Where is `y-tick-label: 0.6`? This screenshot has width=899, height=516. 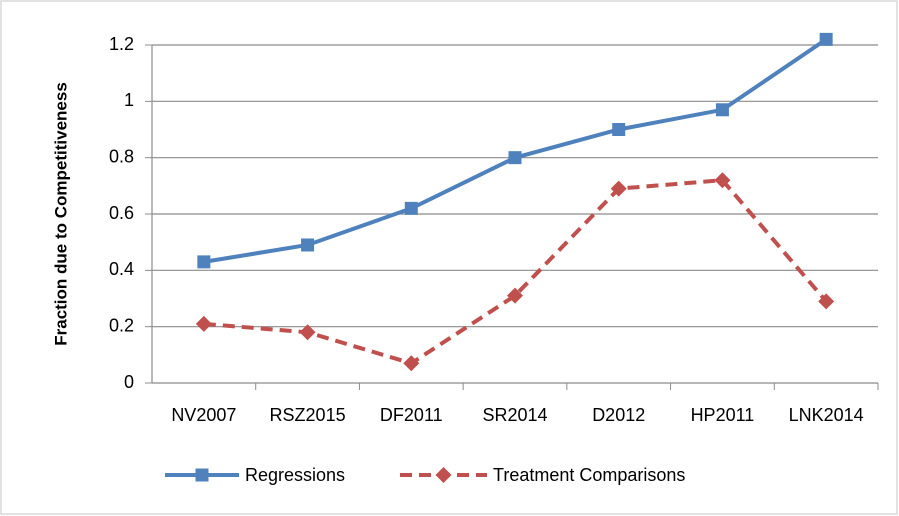 y-tick-label: 0.6 is located at coordinates (121, 213).